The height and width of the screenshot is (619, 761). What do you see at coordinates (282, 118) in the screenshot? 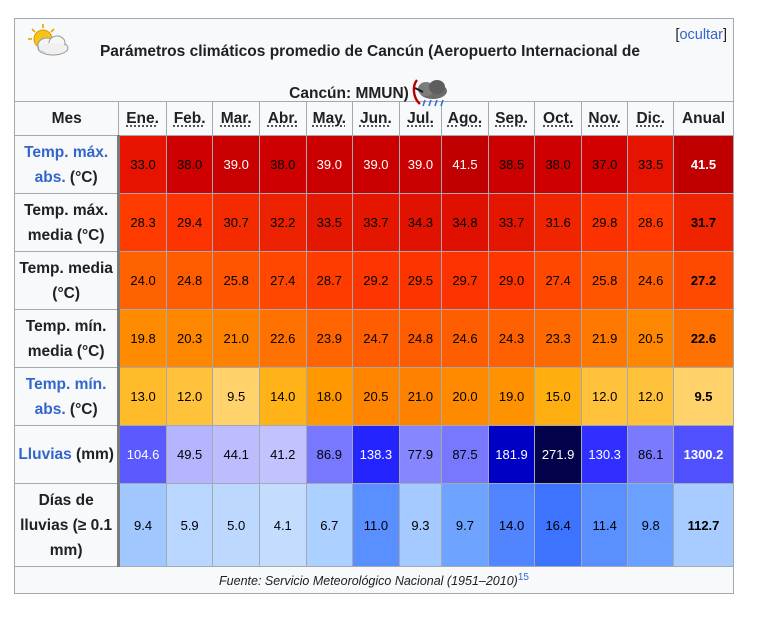
I see `header-month: Abr.` at bounding box center [282, 118].